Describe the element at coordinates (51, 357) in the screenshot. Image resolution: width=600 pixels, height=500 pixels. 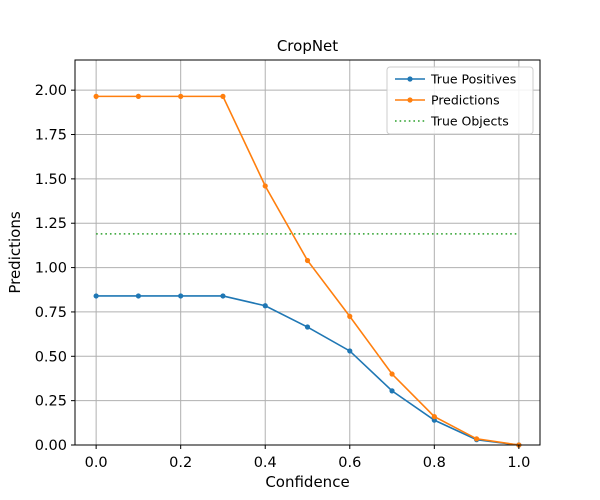
I see `y-tick-label: 0.50` at that location.